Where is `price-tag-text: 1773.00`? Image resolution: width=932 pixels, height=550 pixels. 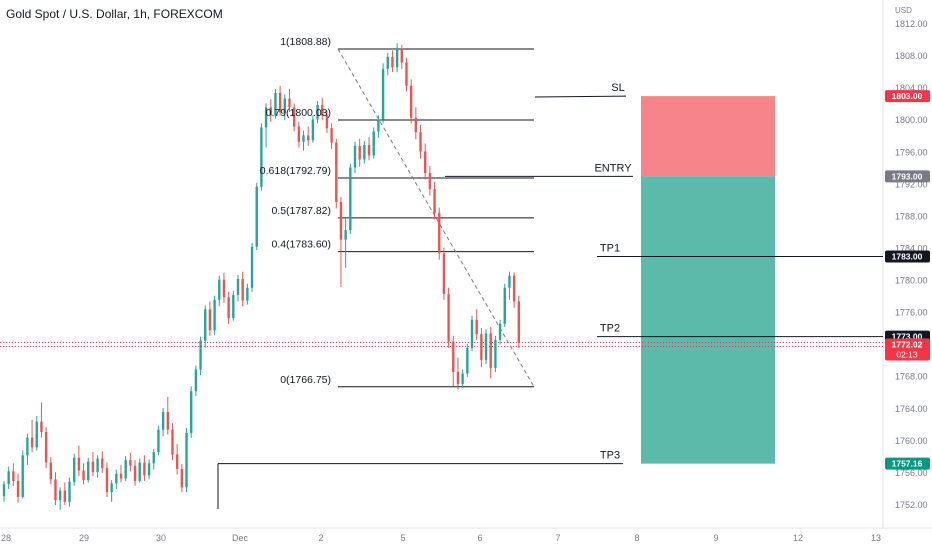 price-tag-text: 1773.00 is located at coordinates (907, 337).